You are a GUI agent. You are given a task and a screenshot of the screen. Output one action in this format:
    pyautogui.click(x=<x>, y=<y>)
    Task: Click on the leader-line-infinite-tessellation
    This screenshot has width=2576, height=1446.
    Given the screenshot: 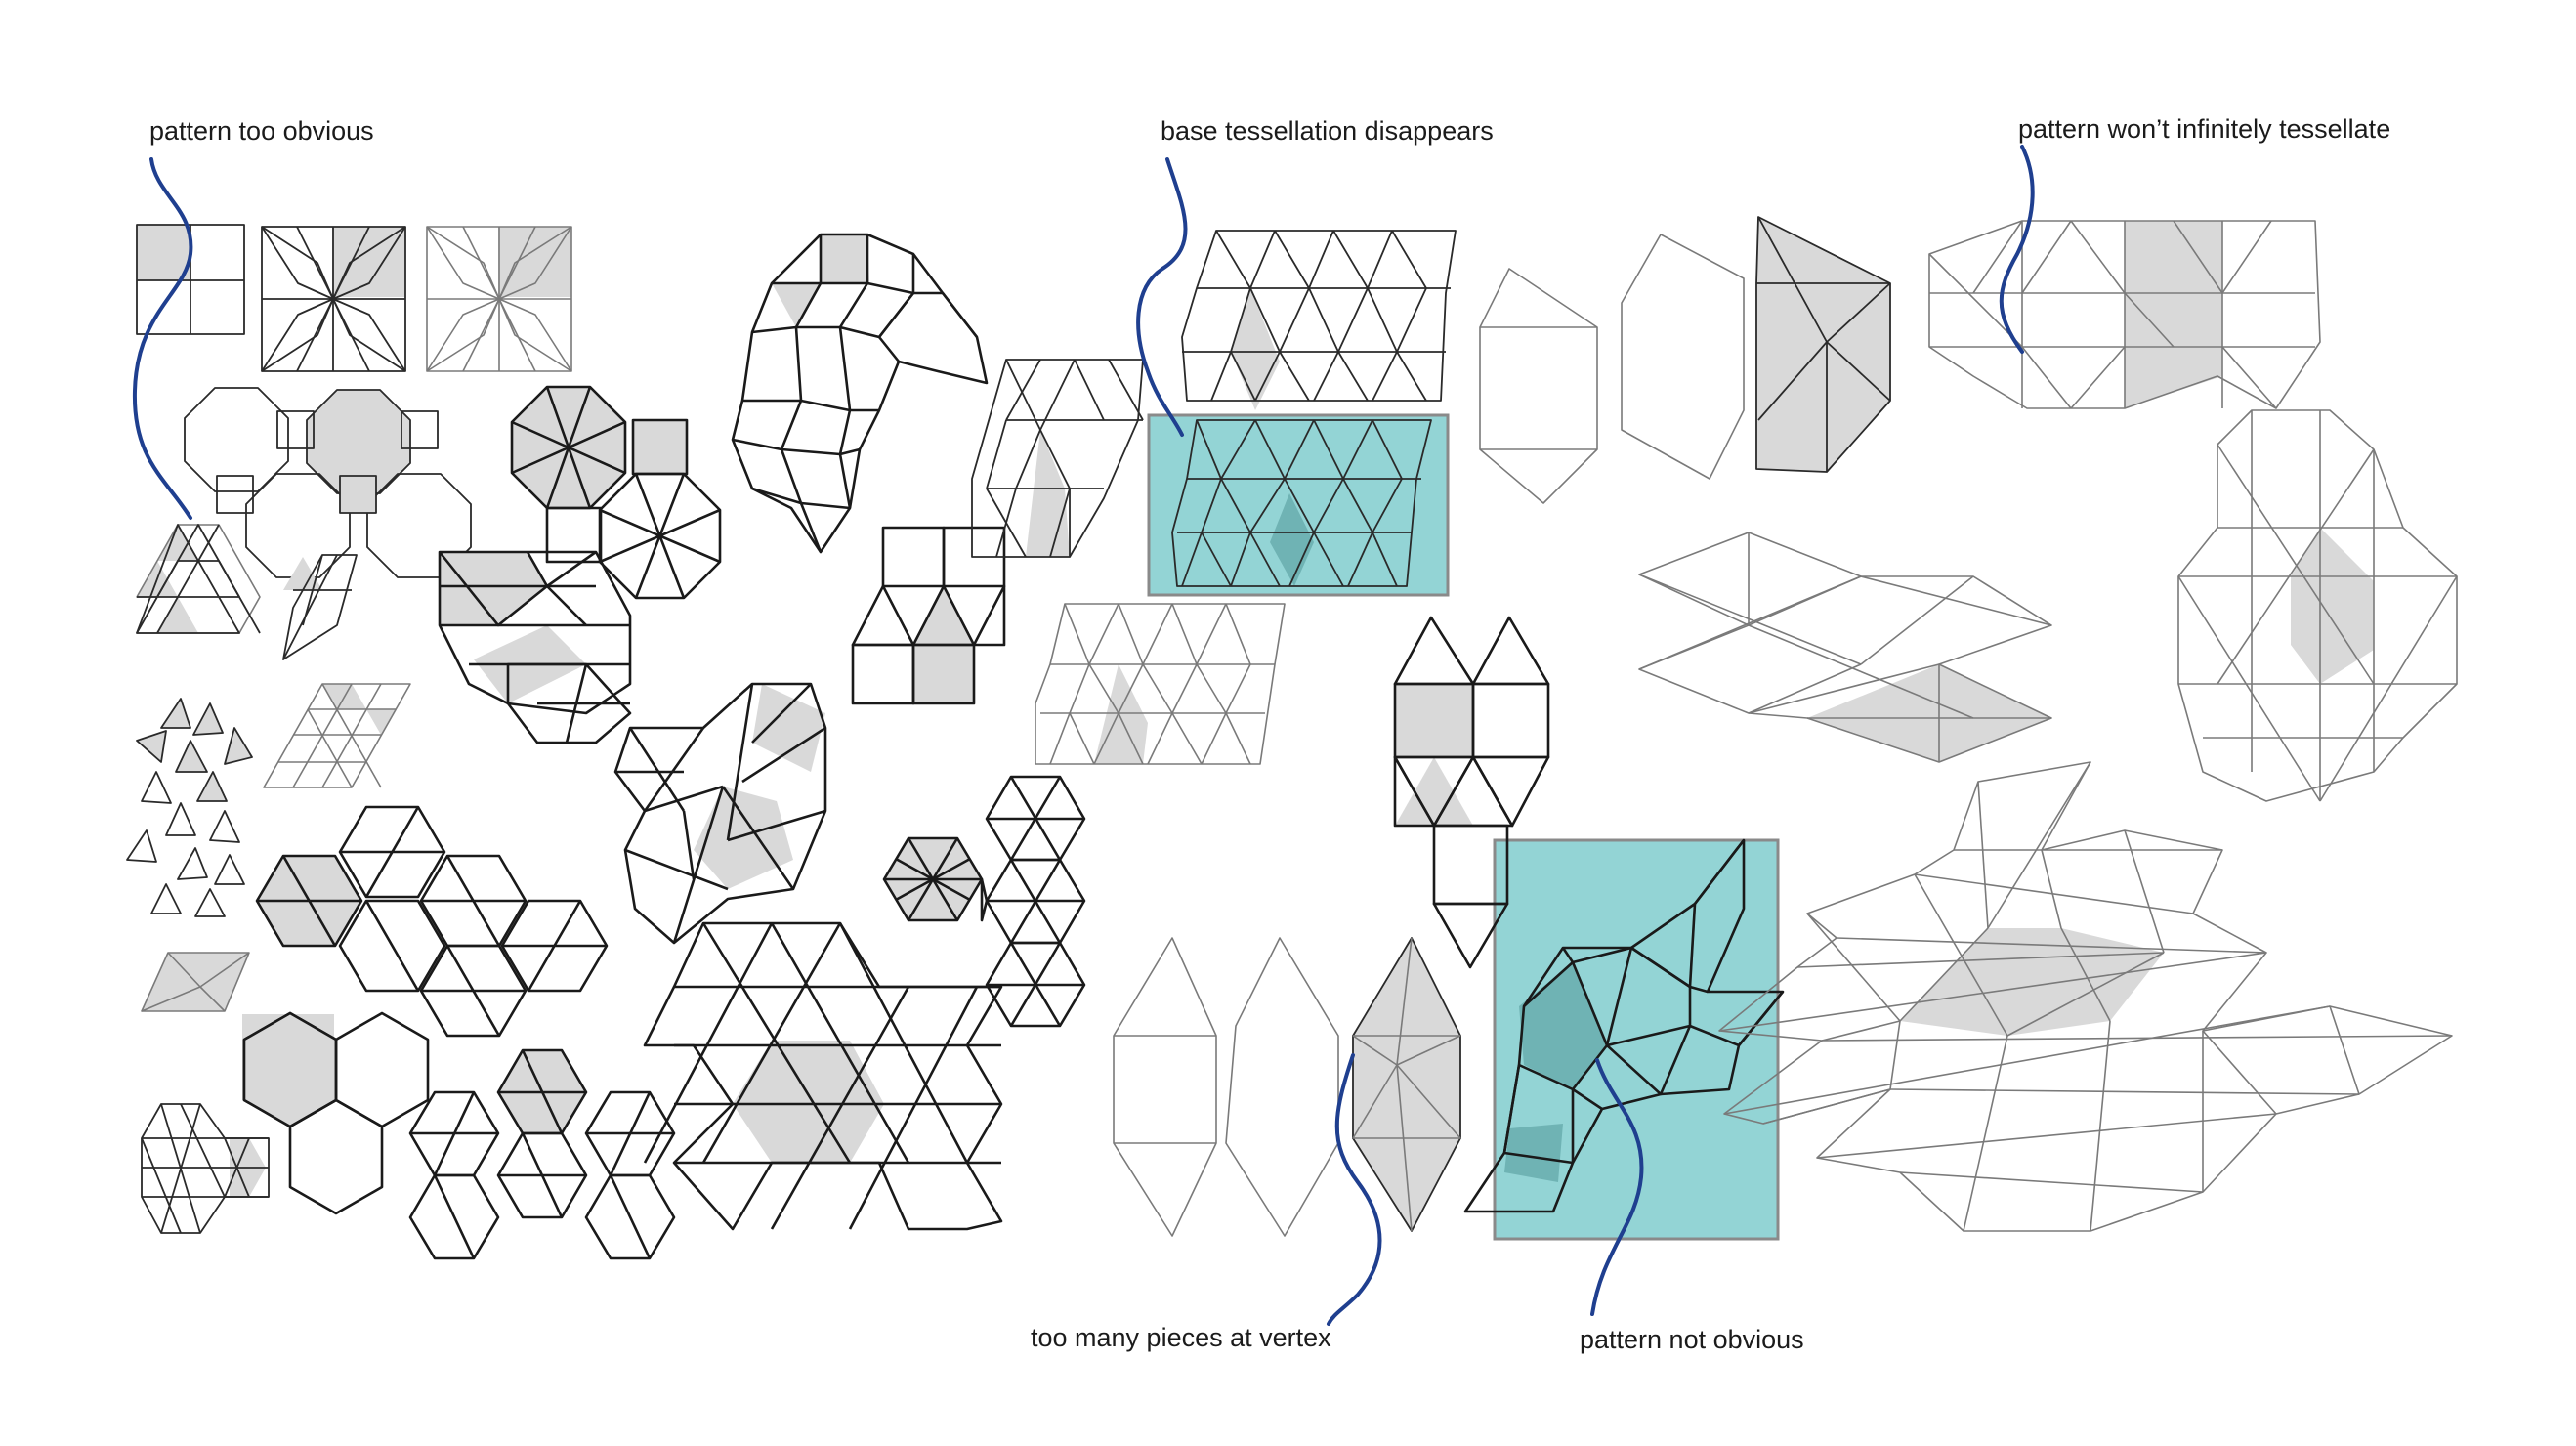 What is the action you would take?
    pyautogui.click(x=2017, y=249)
    